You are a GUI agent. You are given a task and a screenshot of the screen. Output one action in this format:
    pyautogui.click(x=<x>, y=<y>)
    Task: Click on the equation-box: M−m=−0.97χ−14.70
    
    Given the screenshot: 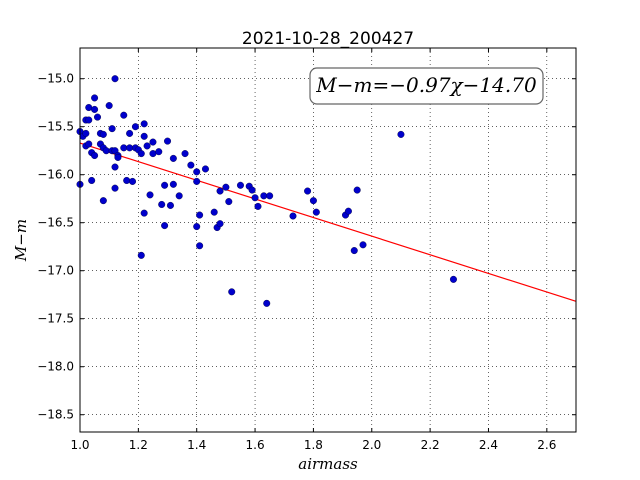 What is the action you would take?
    pyautogui.click(x=426, y=86)
    